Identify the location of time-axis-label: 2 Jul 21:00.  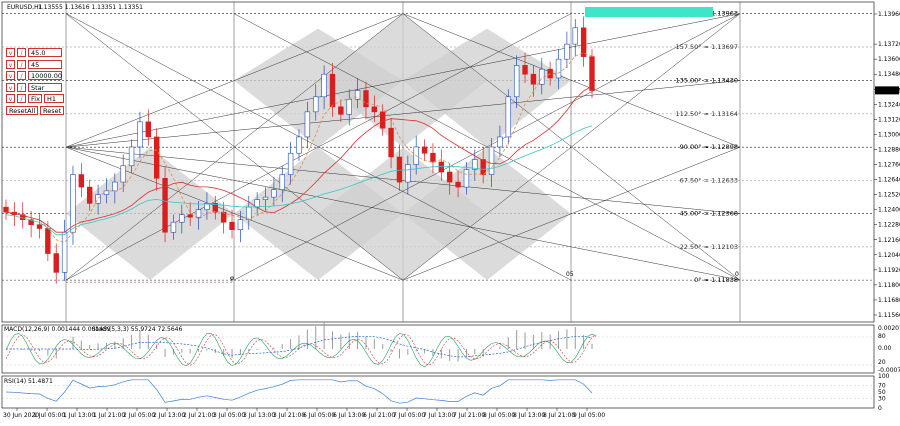
(199, 415).